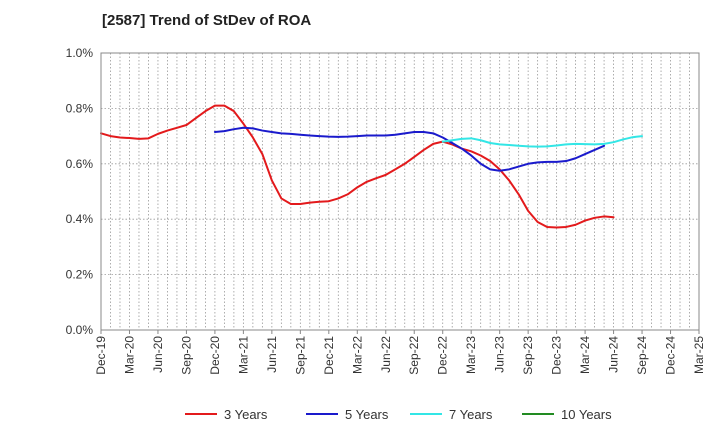 This screenshot has height=440, width=720. What do you see at coordinates (243, 355) in the screenshot?
I see `x-tick-label: Mar-21` at bounding box center [243, 355].